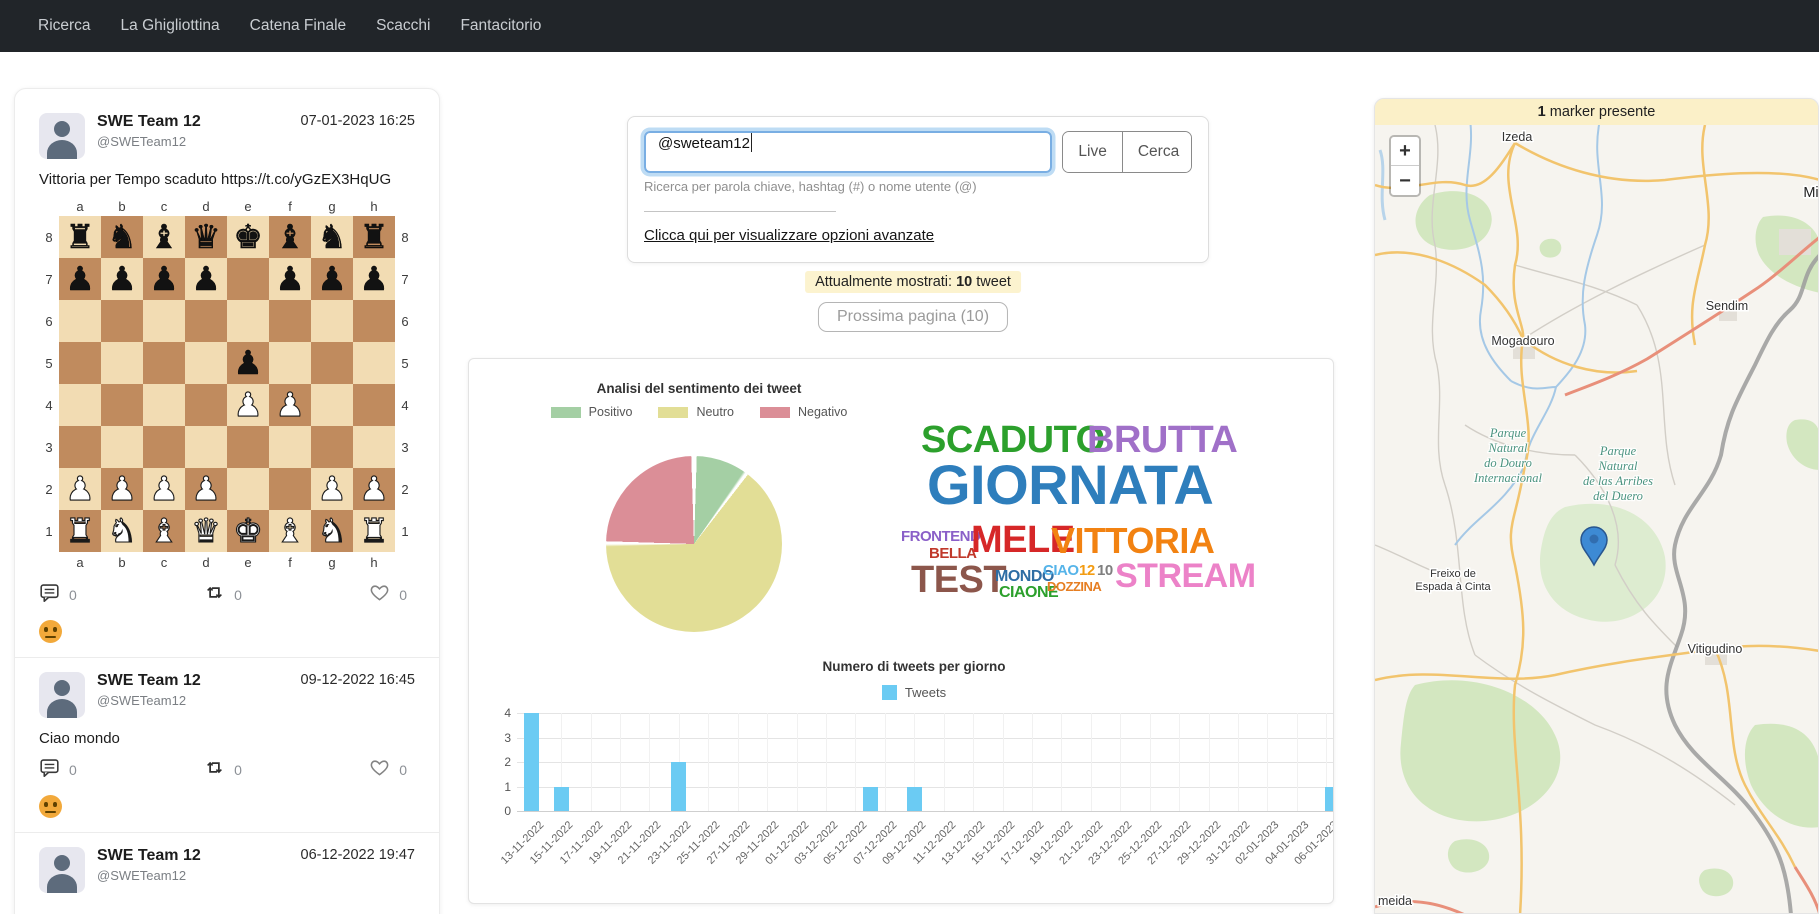  What do you see at coordinates (1074, 586) in the screenshot?
I see `cloud-word: DOZZINA` at bounding box center [1074, 586].